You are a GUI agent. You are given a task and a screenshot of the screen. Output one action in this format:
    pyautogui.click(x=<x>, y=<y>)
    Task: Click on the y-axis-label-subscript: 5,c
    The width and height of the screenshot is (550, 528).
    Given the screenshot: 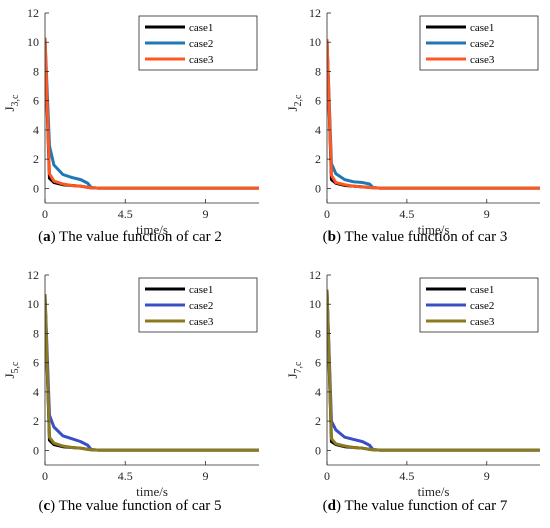 What is the action you would take?
    pyautogui.click(x=15, y=367)
    